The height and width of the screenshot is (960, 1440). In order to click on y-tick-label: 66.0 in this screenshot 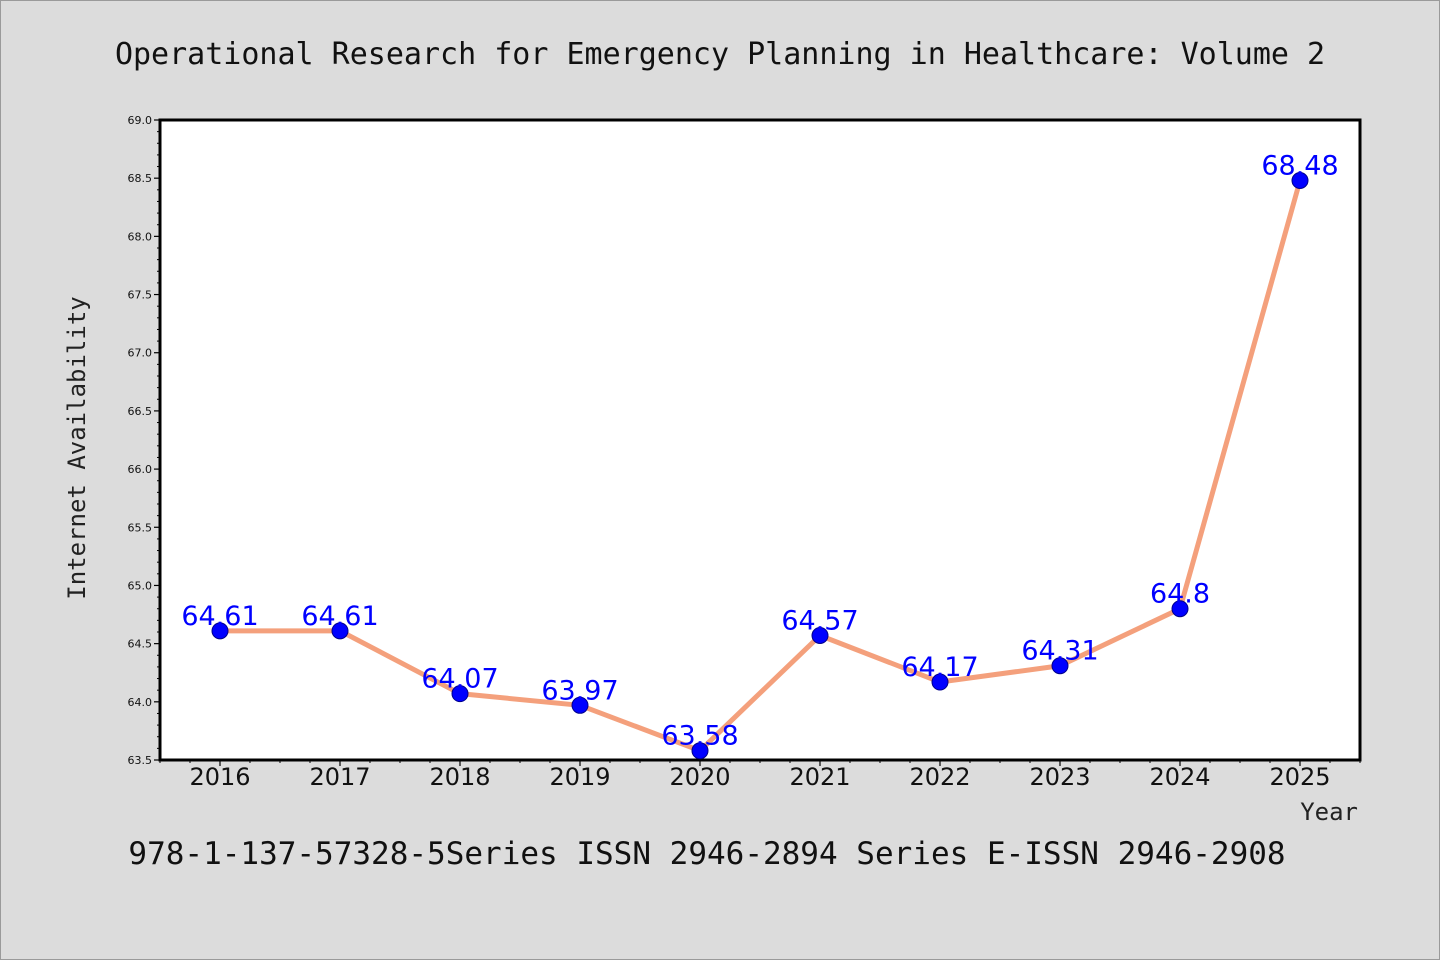, I will do `click(140, 469)`.